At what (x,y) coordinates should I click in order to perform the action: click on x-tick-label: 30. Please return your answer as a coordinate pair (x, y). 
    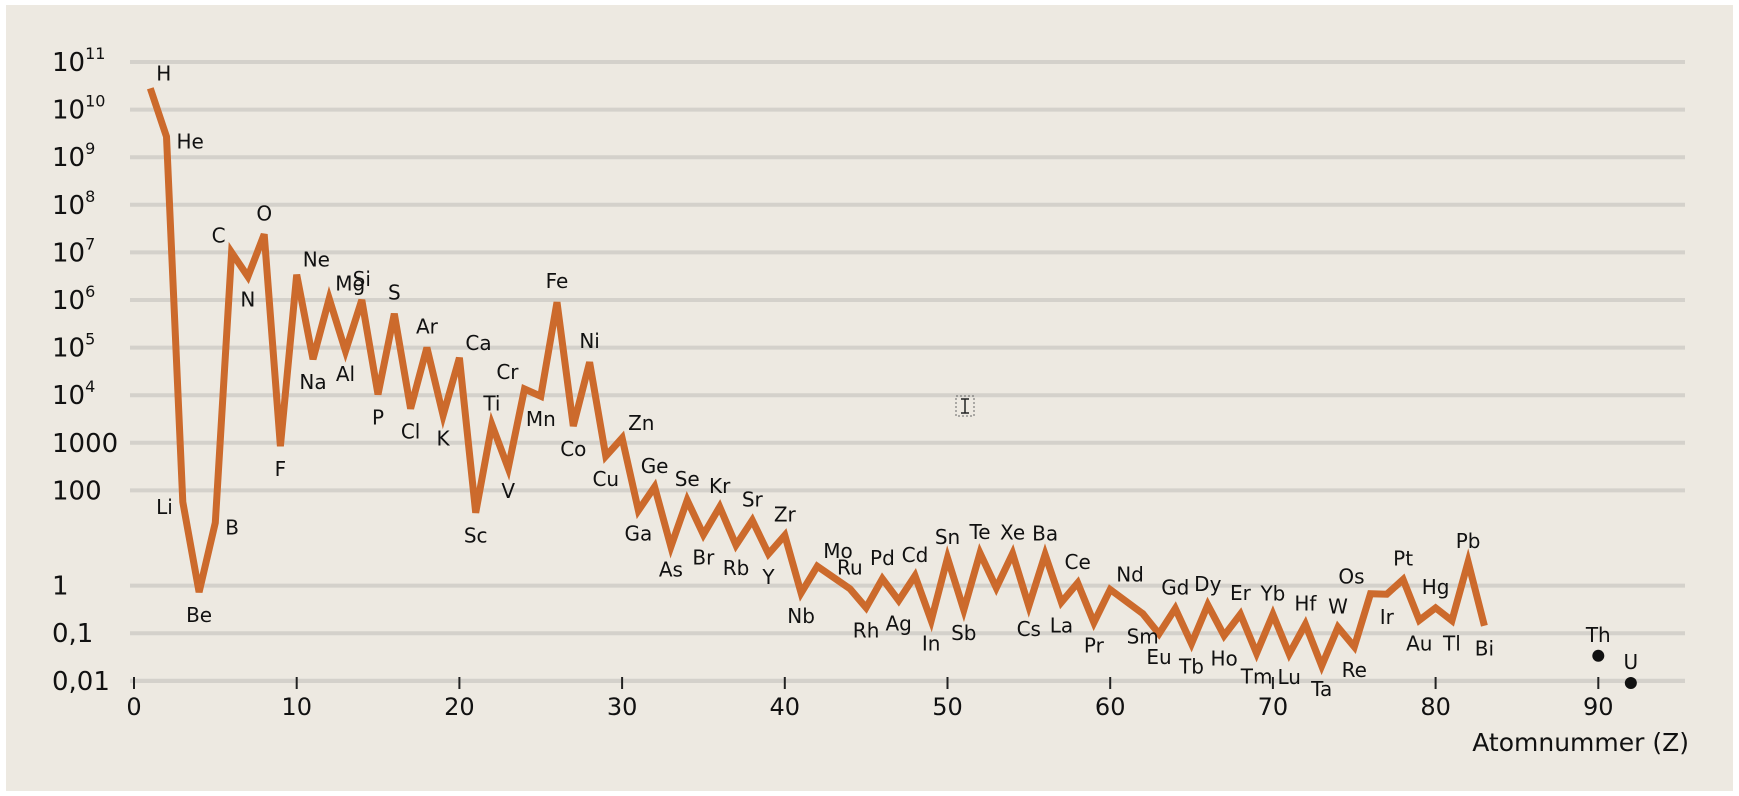
    Looking at the image, I should click on (622, 707).